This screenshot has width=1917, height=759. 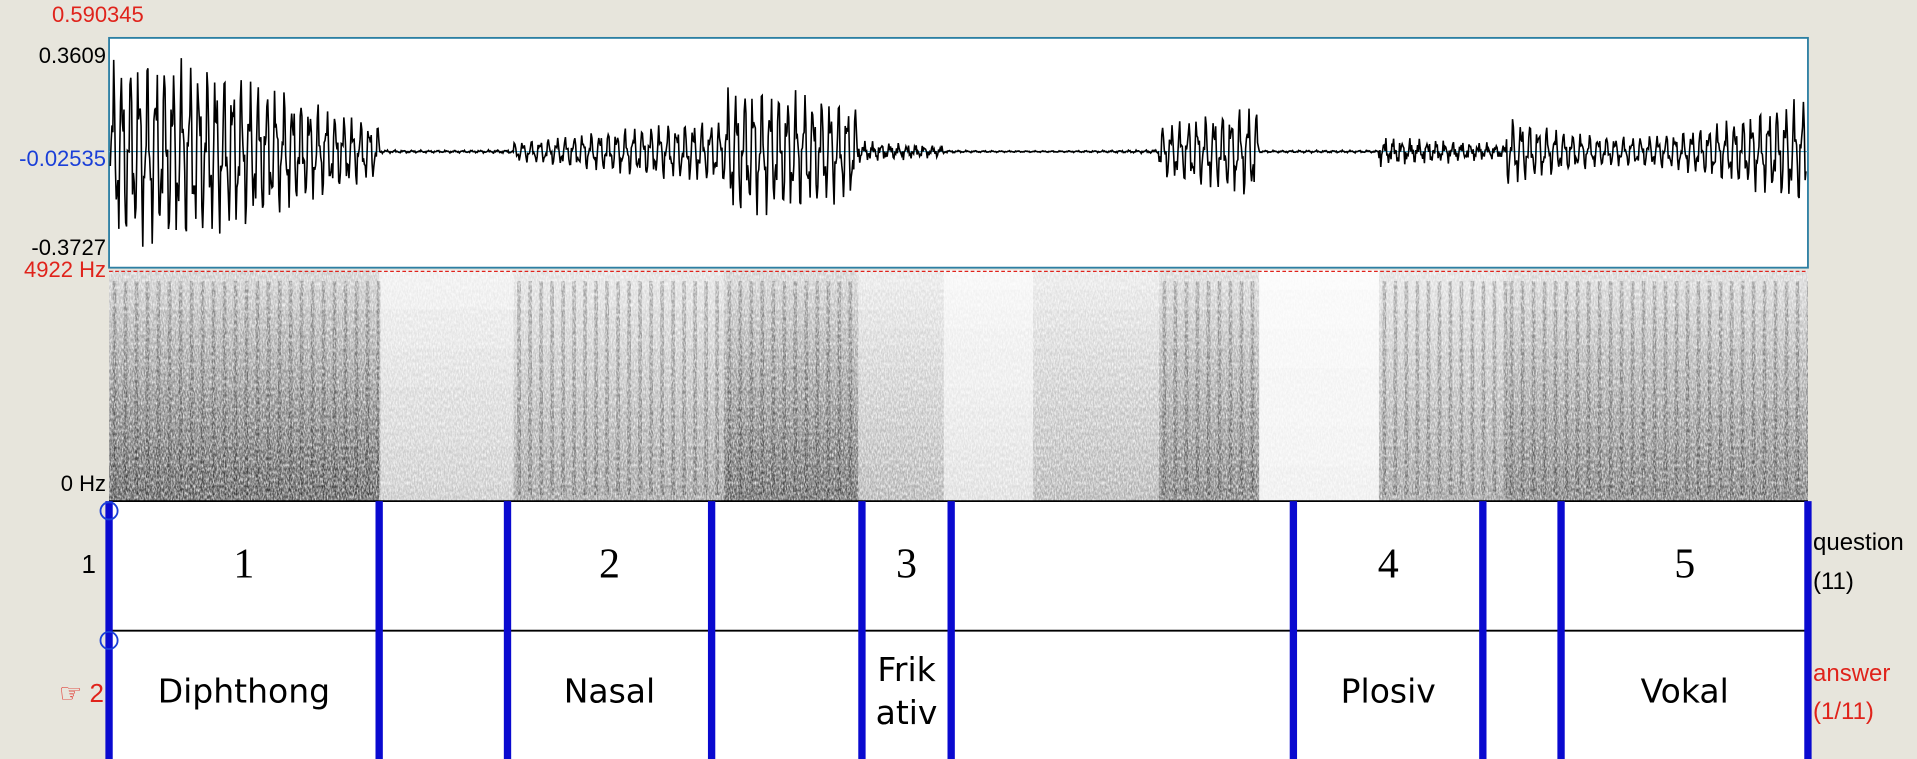 I want to click on tier-name: answer, so click(x=1852, y=673).